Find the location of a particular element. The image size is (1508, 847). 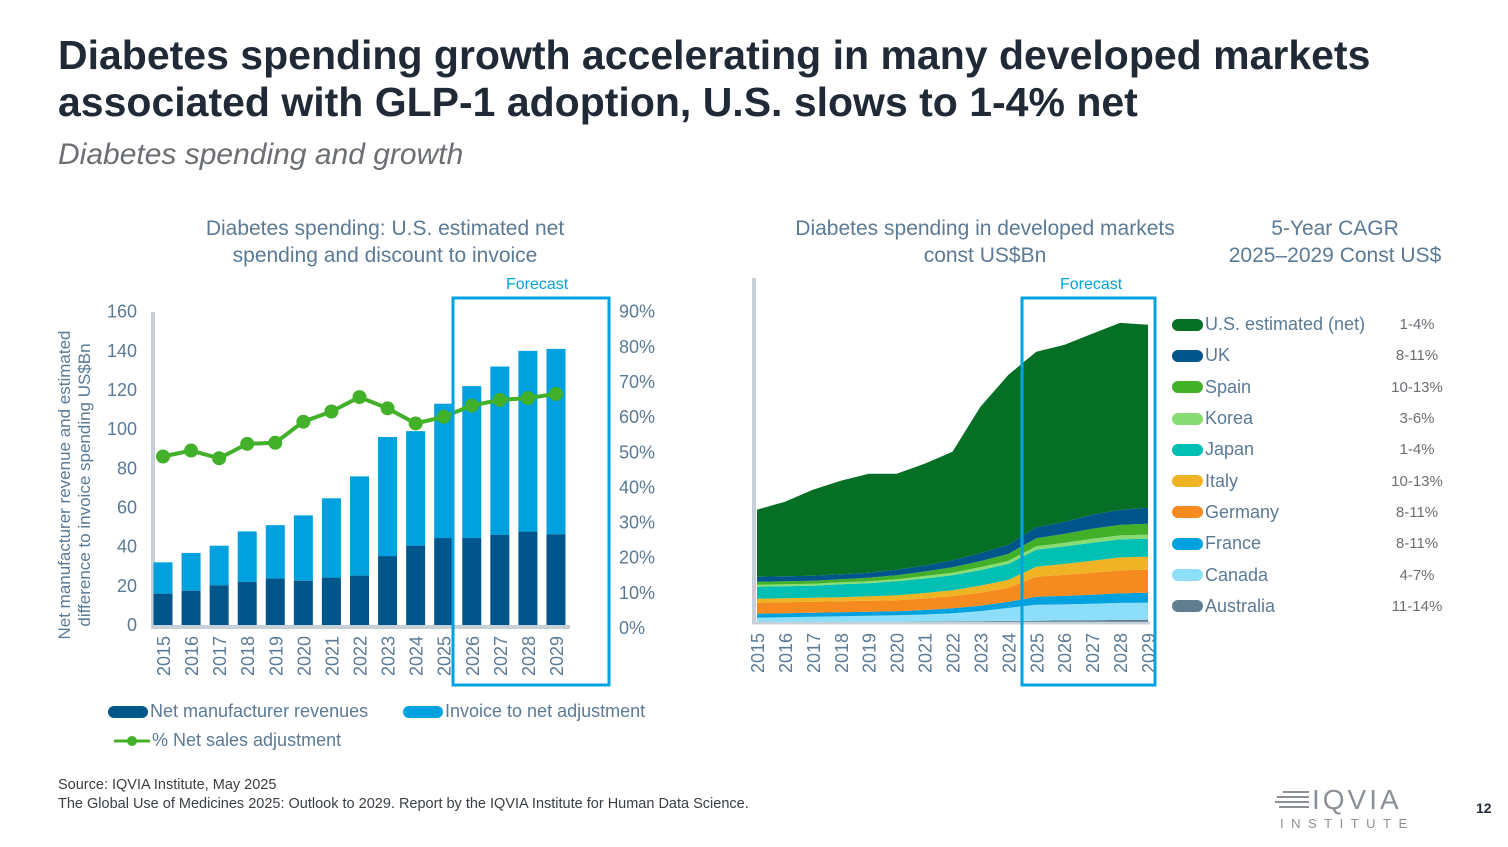

legend-label: U.S. estimated (net) is located at coordinates (1285, 324).